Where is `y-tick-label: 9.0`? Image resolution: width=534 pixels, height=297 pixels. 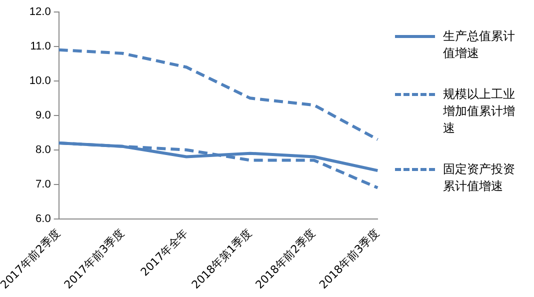 y-tick-label: 9.0 is located at coordinates (43, 115).